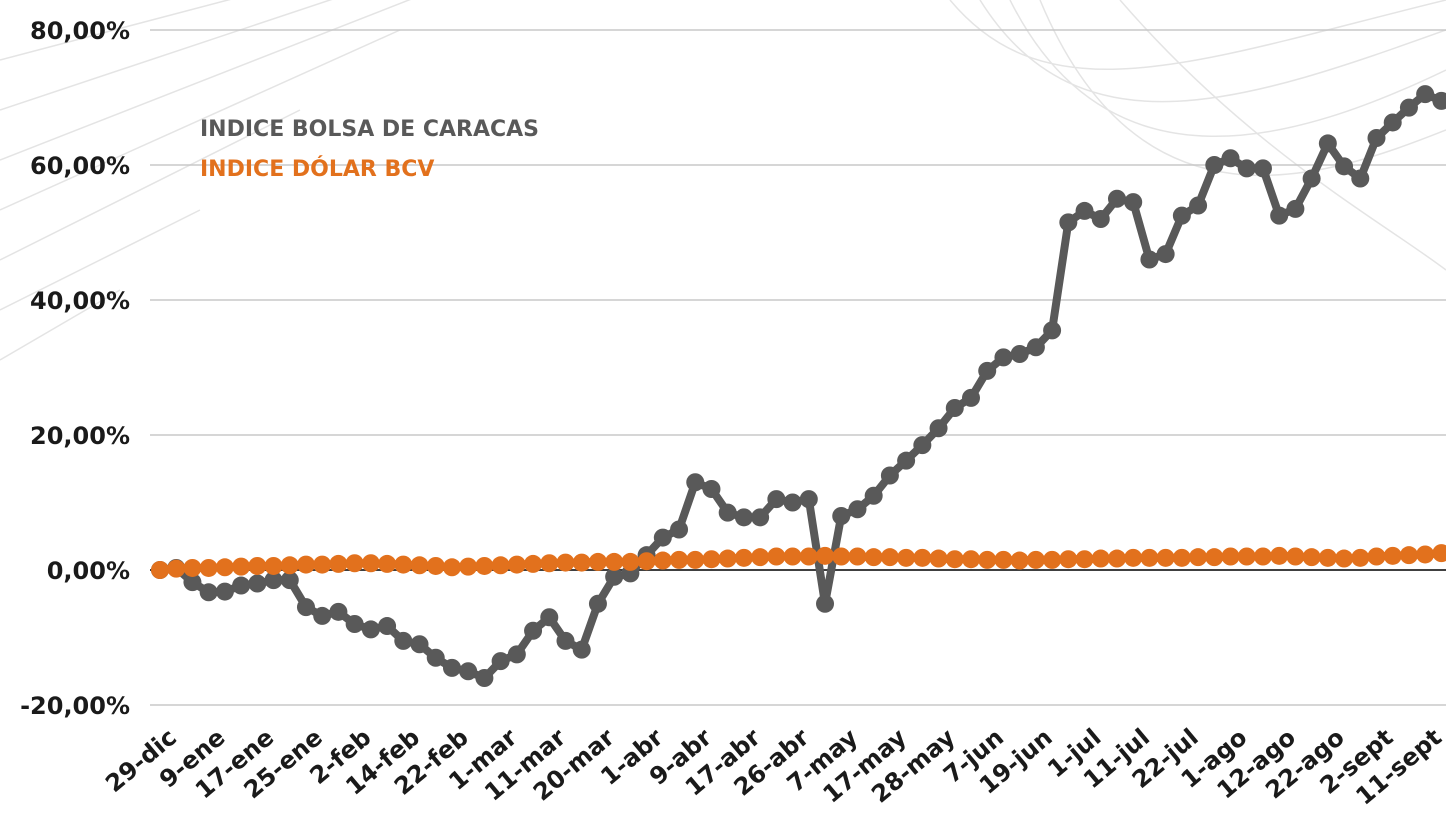  I want to click on y-tick-label: 80,00%, so click(80, 31).